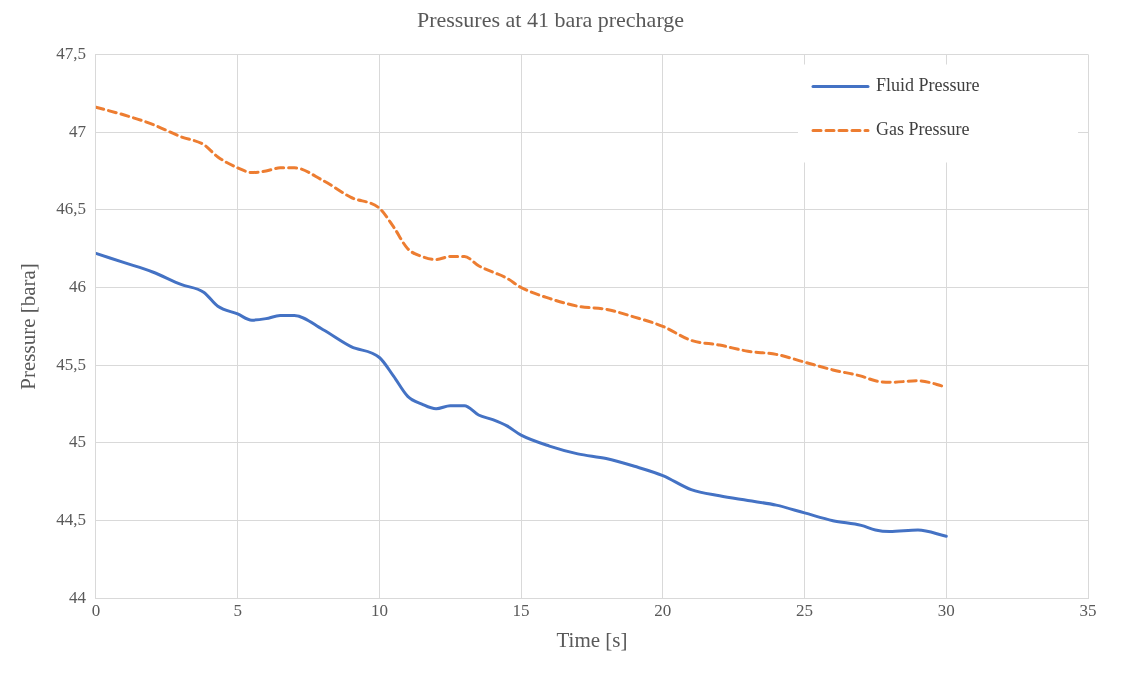  What do you see at coordinates (77, 597) in the screenshot?
I see `y-tick-label: 44` at bounding box center [77, 597].